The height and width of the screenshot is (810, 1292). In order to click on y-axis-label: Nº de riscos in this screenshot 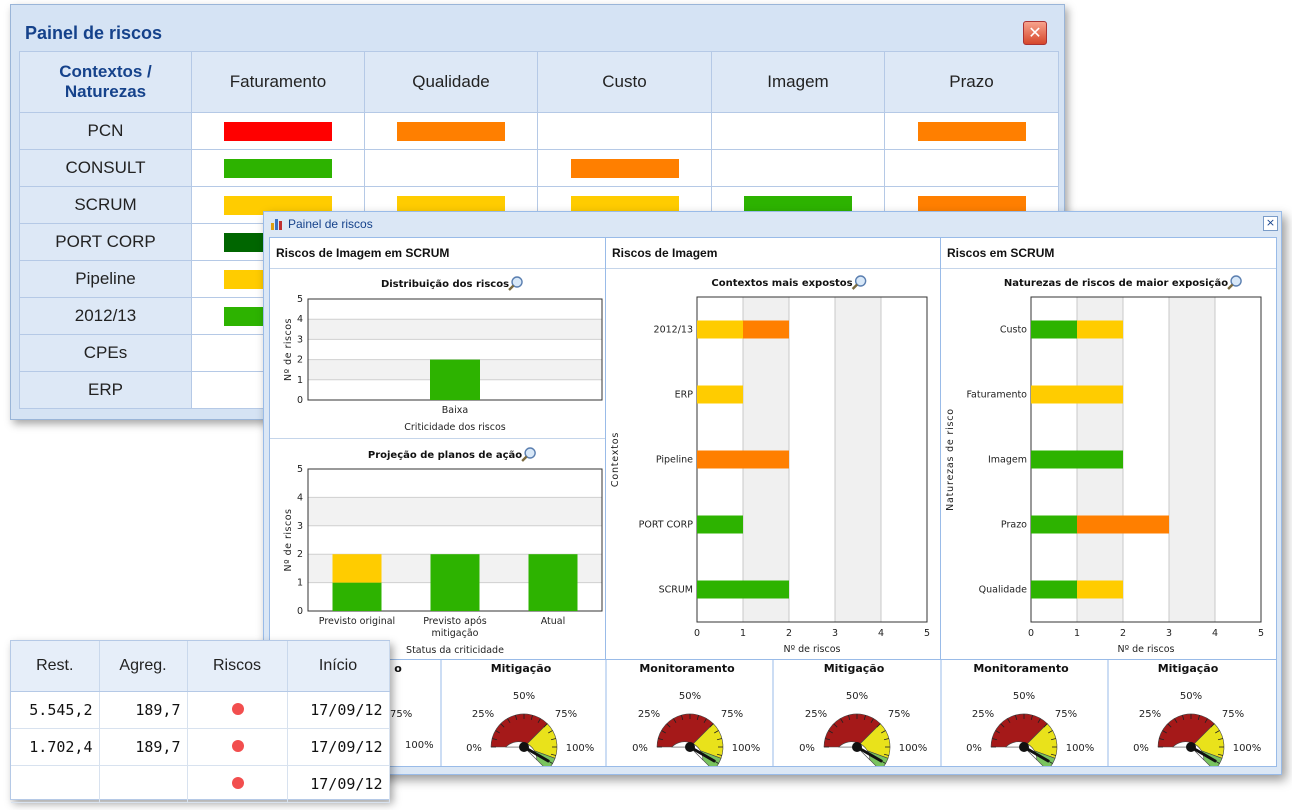, I will do `click(288, 540)`.